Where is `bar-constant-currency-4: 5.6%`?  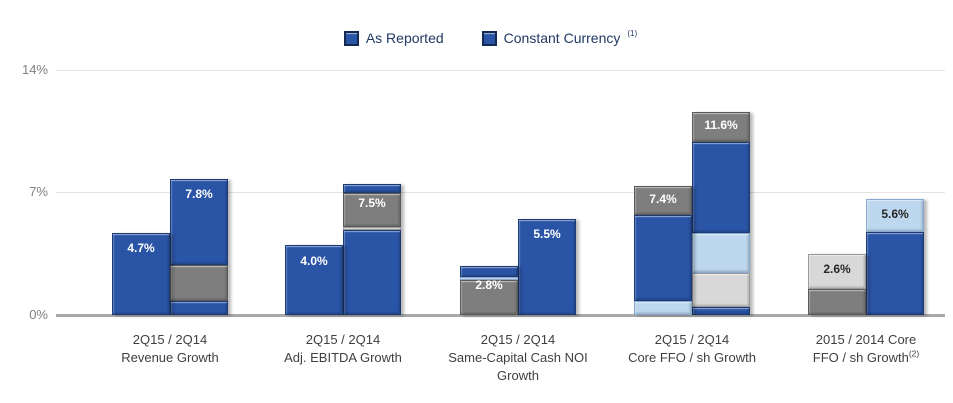
bar-constant-currency-4: 5.6% is located at coordinates (895, 256).